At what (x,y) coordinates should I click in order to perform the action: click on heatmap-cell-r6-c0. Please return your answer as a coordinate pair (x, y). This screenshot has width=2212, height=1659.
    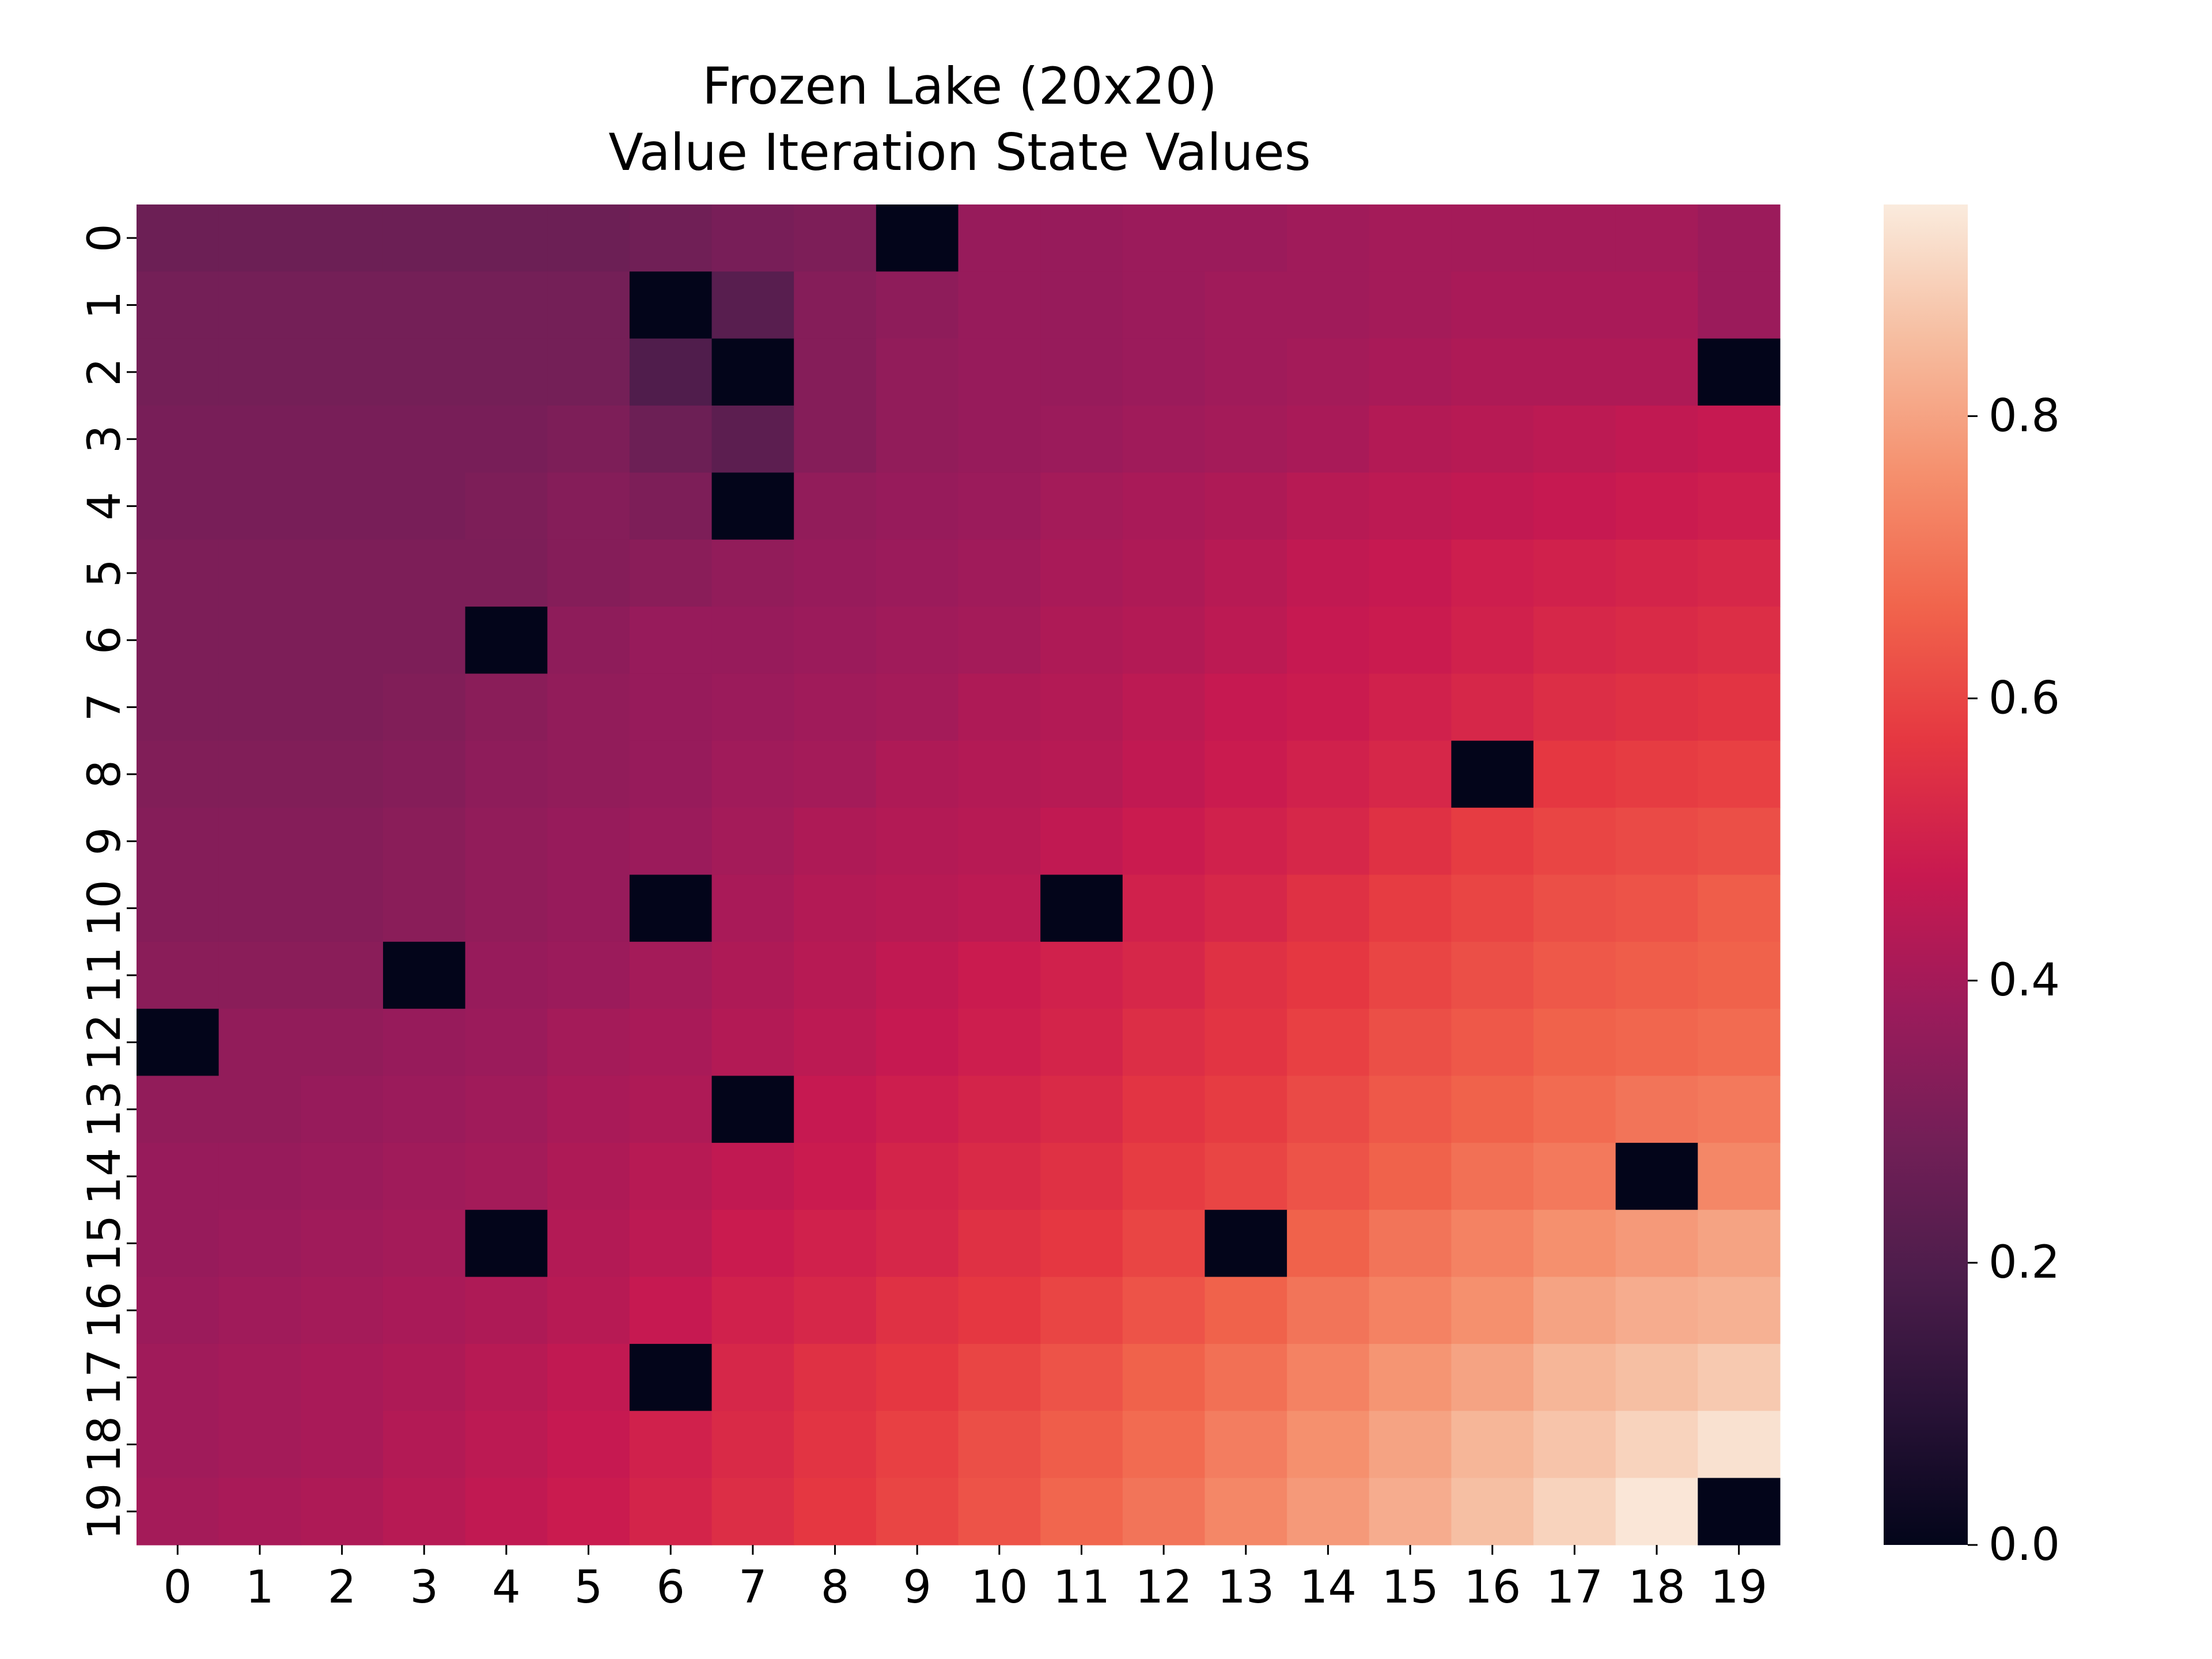
    Looking at the image, I should click on (178, 641).